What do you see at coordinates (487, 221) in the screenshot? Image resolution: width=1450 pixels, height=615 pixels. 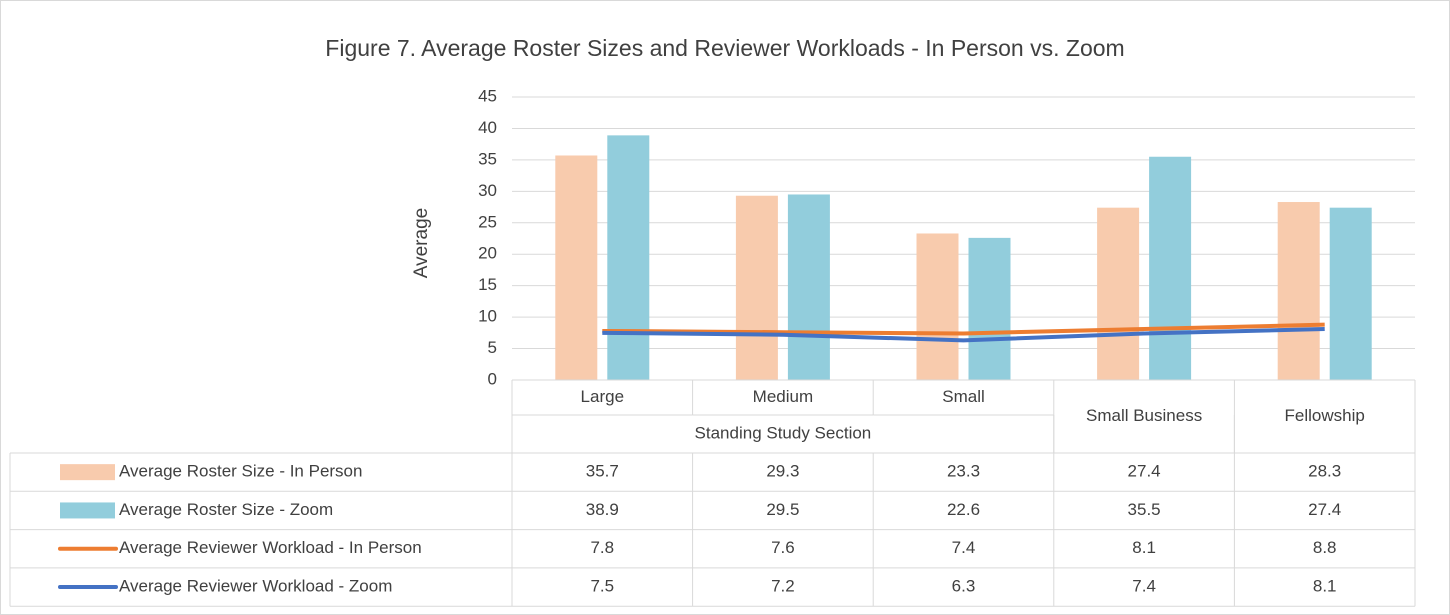 I see `y-tick-label: 25` at bounding box center [487, 221].